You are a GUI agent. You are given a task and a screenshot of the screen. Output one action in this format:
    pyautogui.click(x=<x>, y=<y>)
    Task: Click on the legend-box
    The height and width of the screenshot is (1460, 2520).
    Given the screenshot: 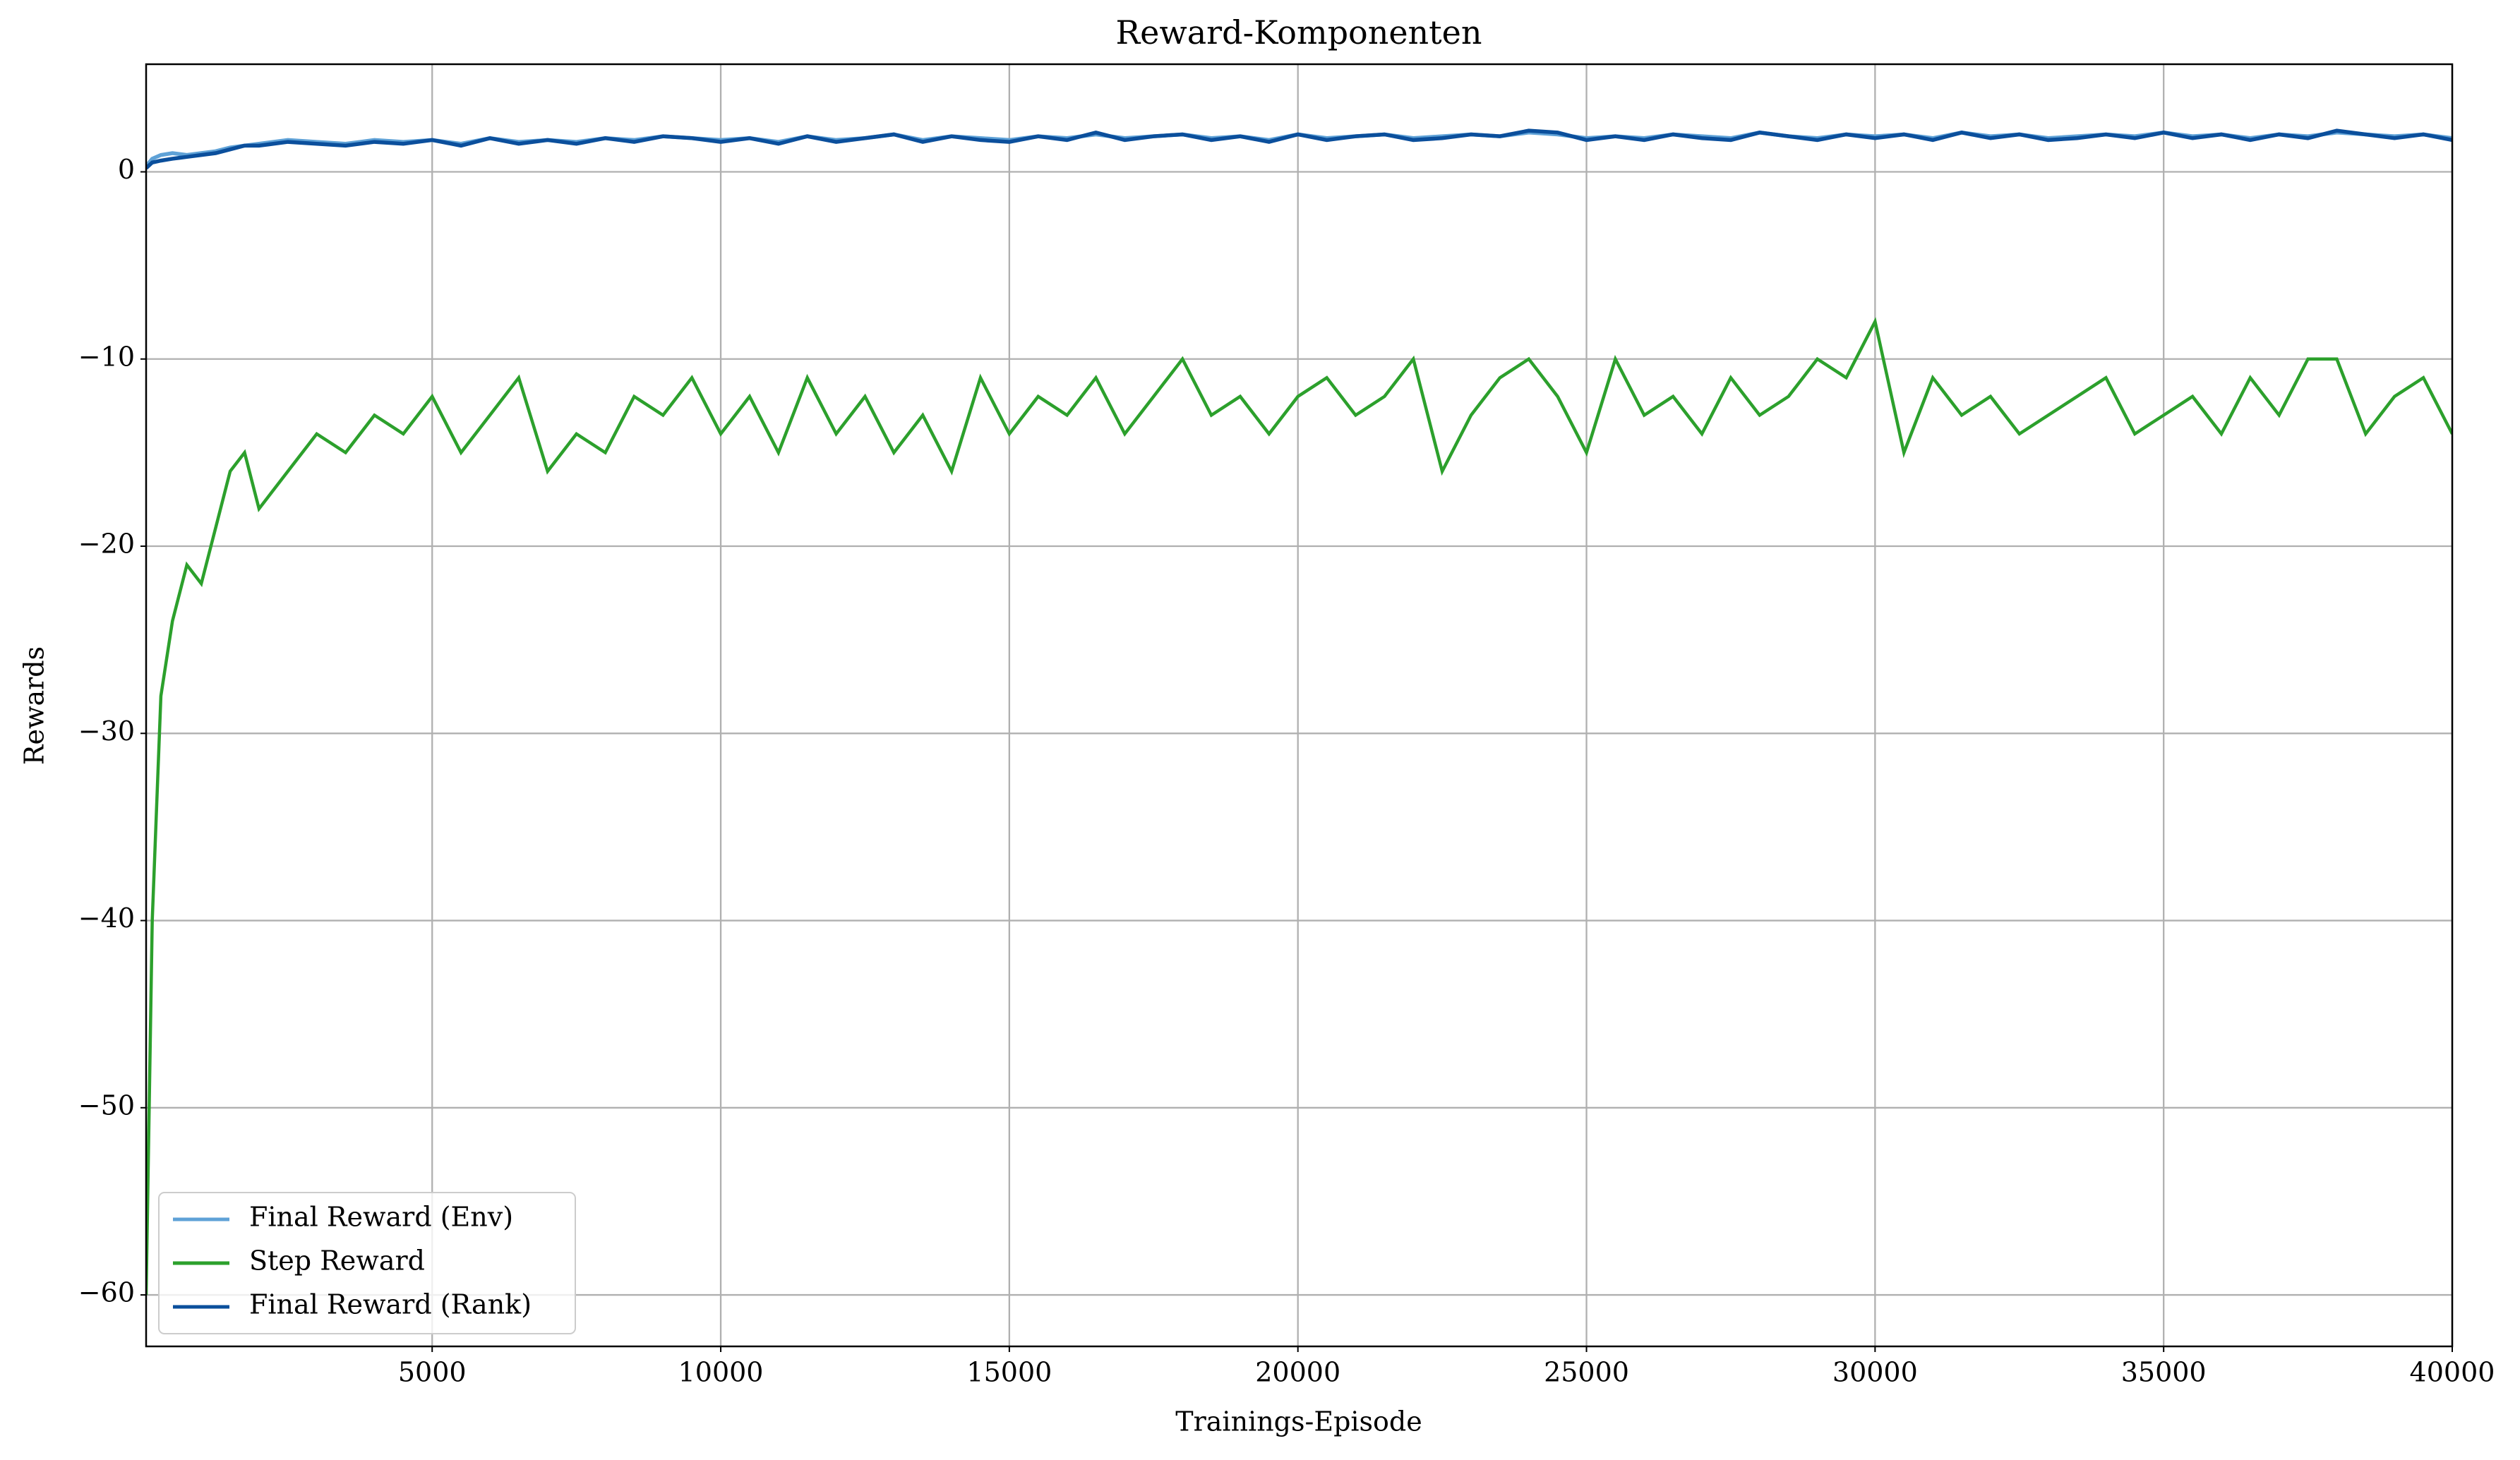 What is the action you would take?
    pyautogui.click(x=367, y=1263)
    